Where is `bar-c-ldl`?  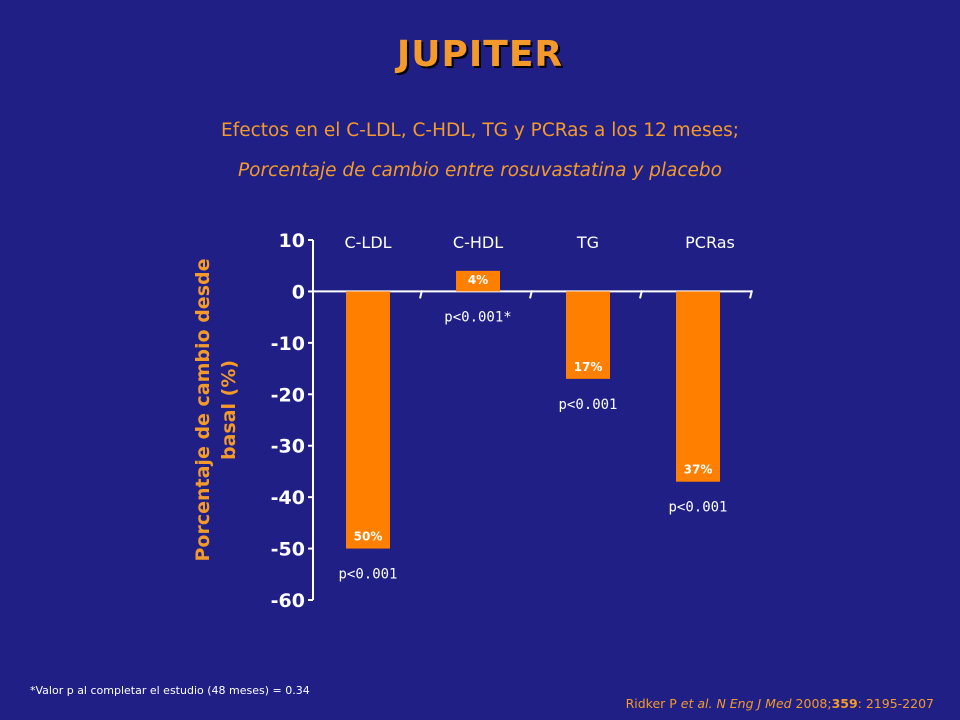
bar-c-ldl is located at coordinates (368, 420).